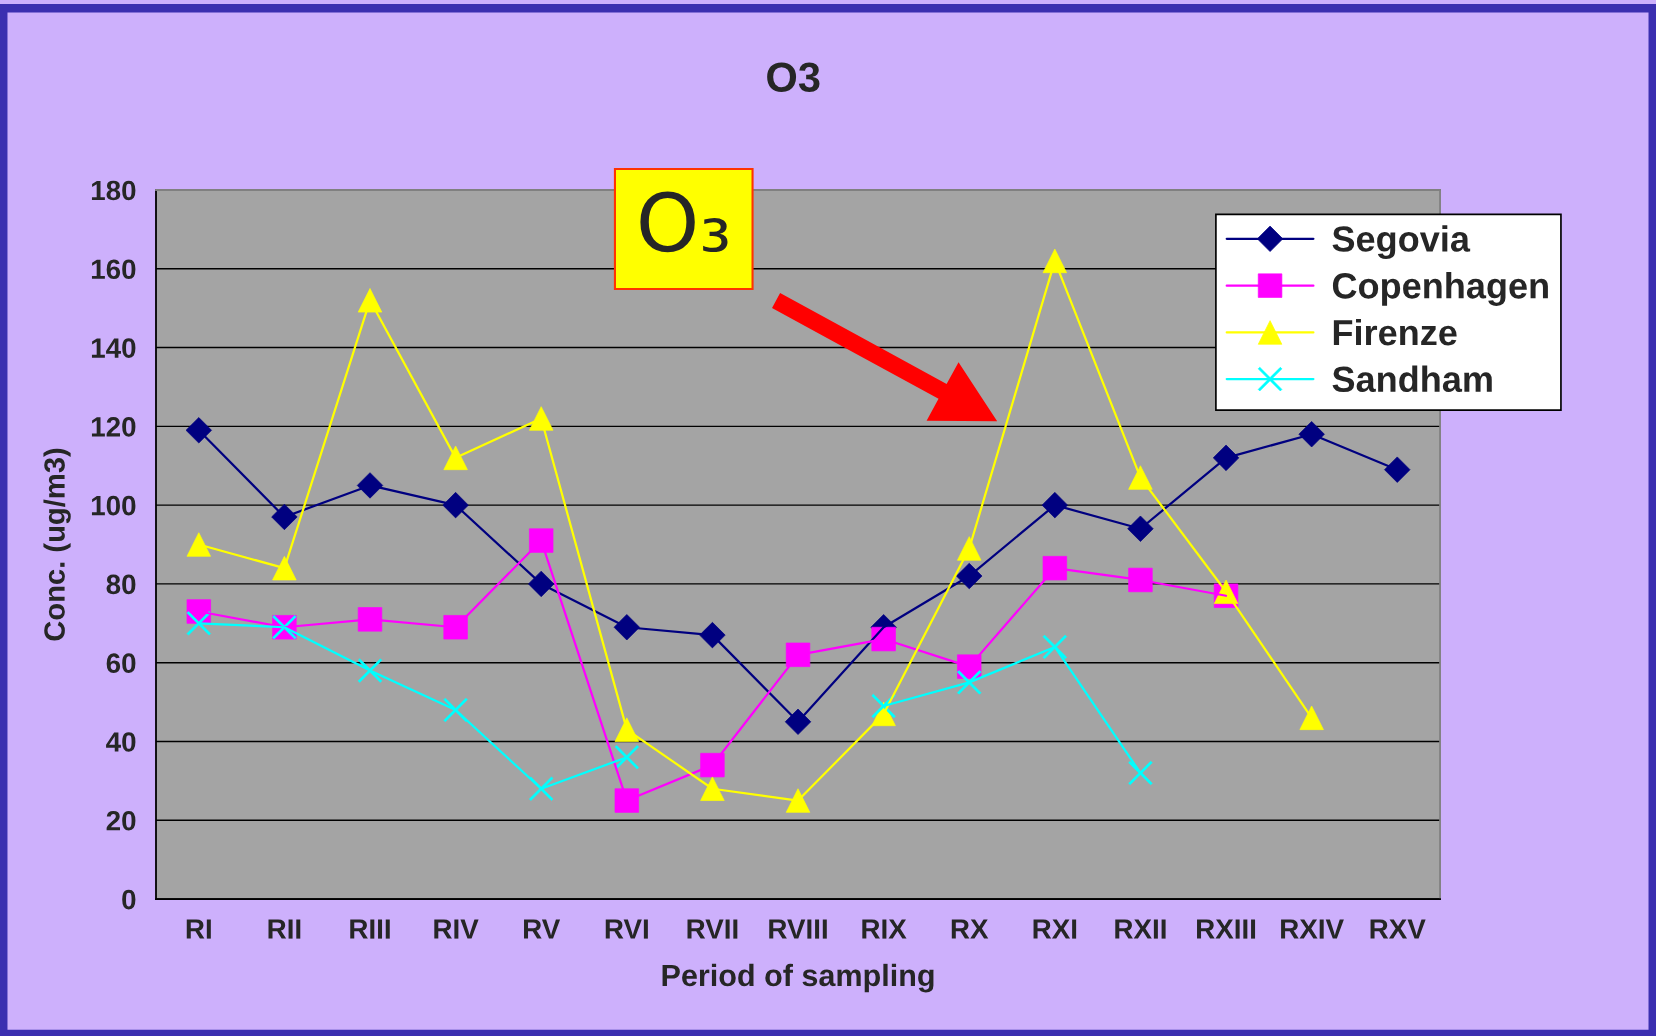  I want to click on x-tick-label: RII, so click(284, 929).